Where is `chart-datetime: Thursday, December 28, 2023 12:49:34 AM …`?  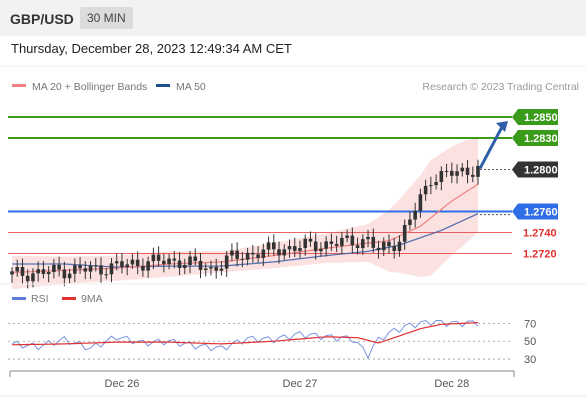
chart-datetime: Thursday, December 28, 2023 12:49:34 AM … is located at coordinates (151, 48).